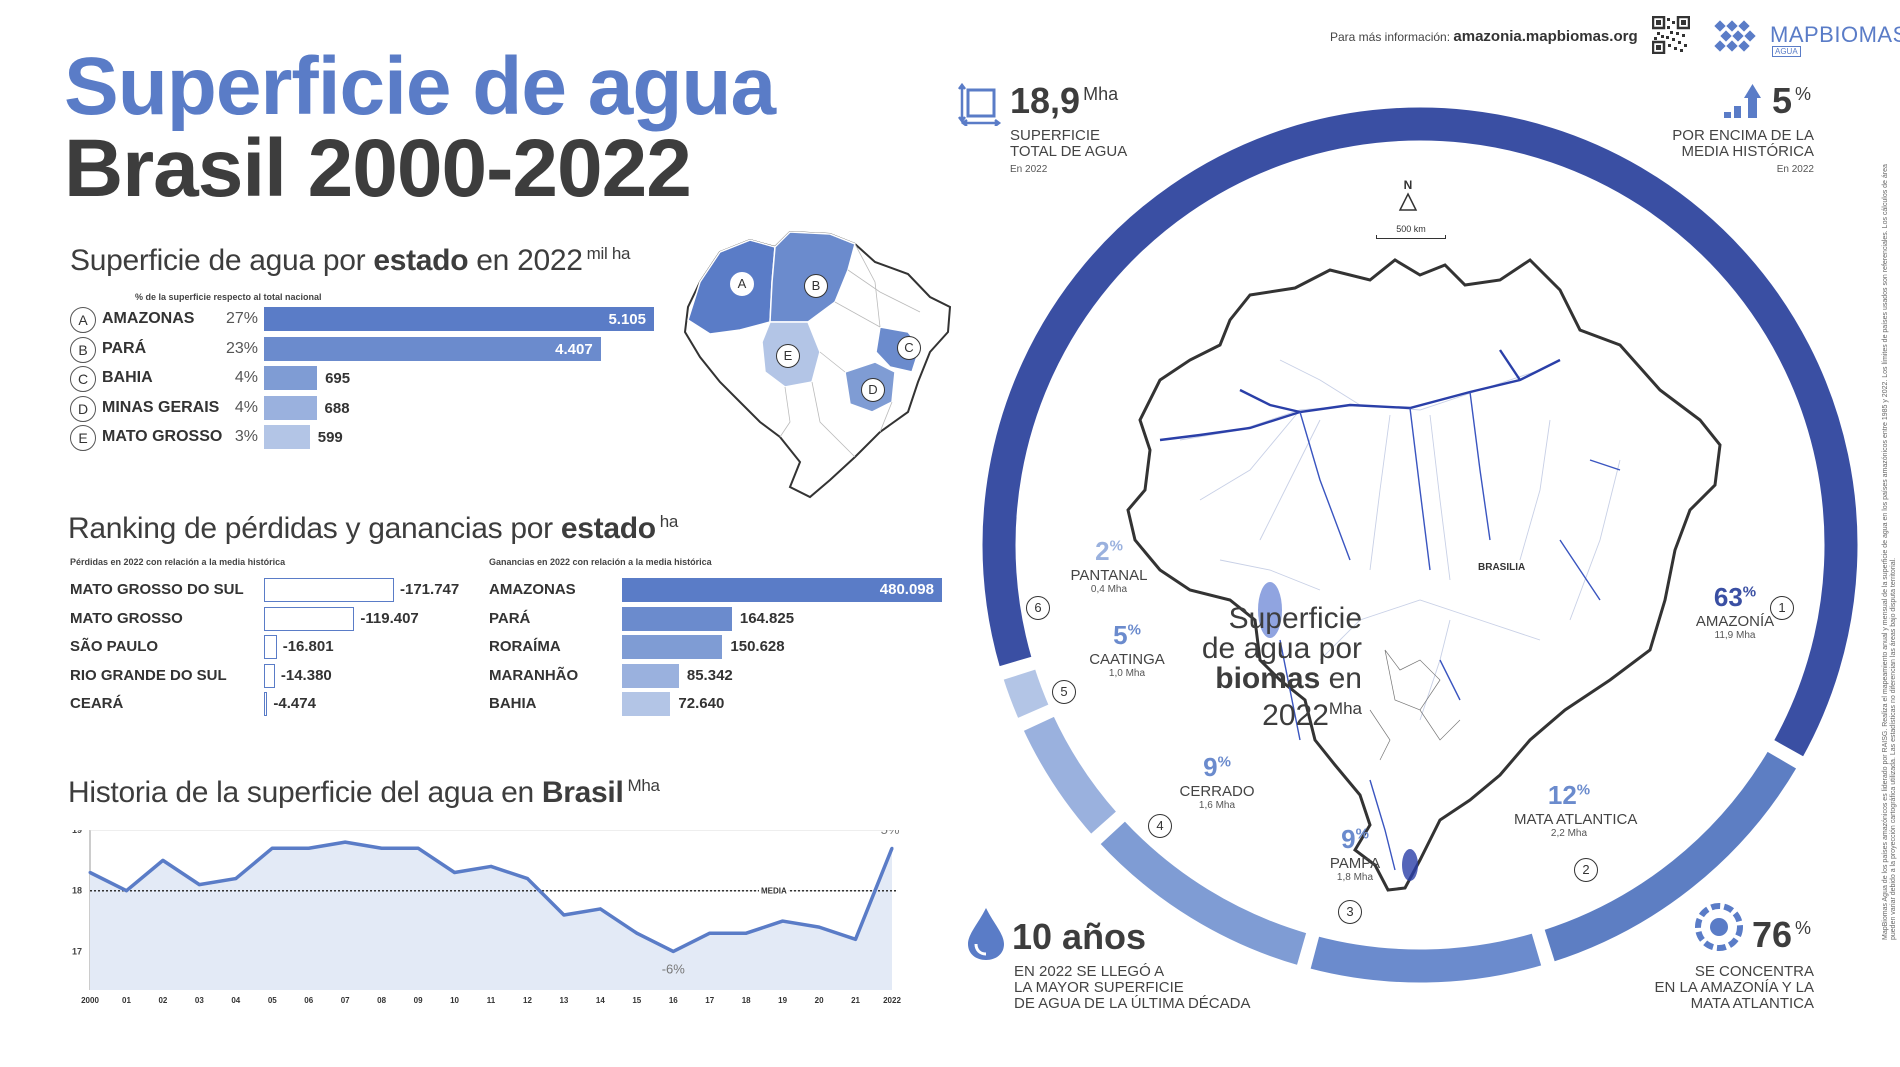 This screenshot has height=1067, width=1900. Describe the element at coordinates (757, 646) in the screenshot. I see `gain-value: 150.628` at that location.